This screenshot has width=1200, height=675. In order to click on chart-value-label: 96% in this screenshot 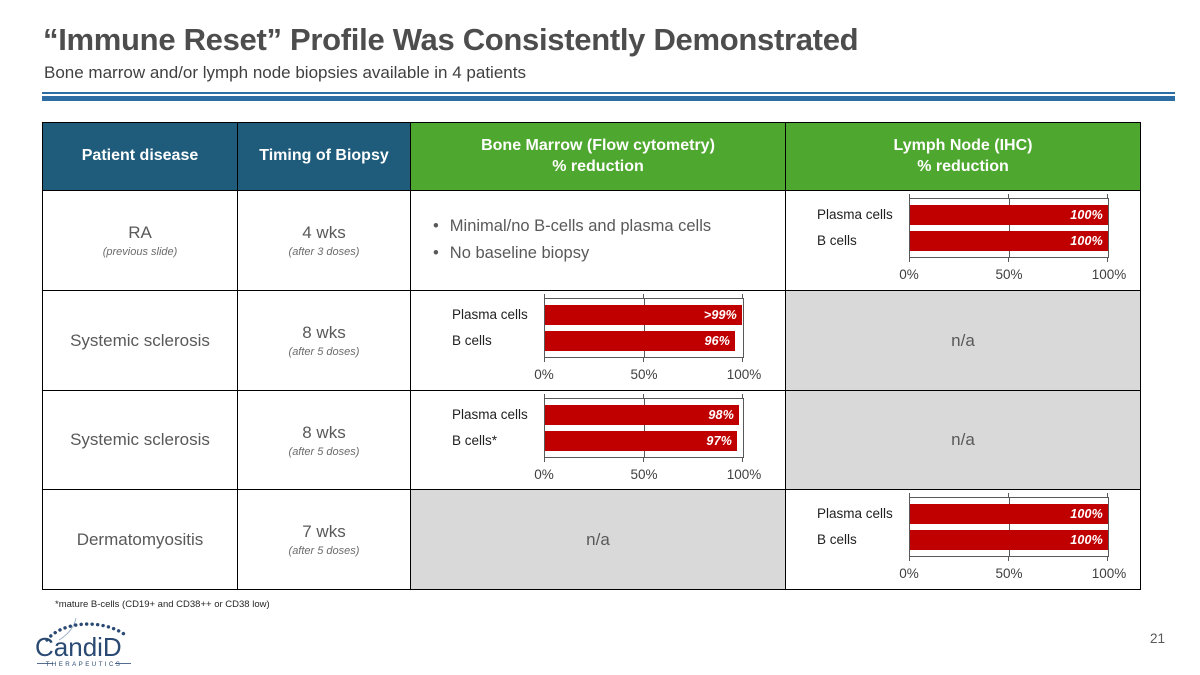, I will do `click(717, 341)`.